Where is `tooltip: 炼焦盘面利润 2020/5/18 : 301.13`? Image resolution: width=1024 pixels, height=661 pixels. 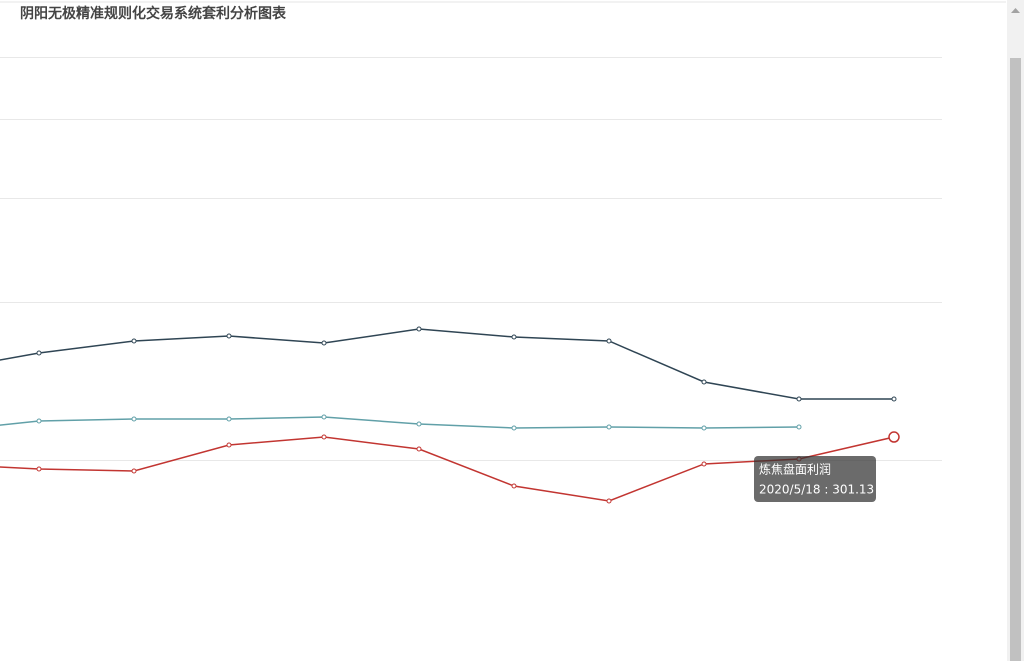 tooltip: 炼焦盘面利润 2020/5/18 : 301.13 is located at coordinates (815, 479).